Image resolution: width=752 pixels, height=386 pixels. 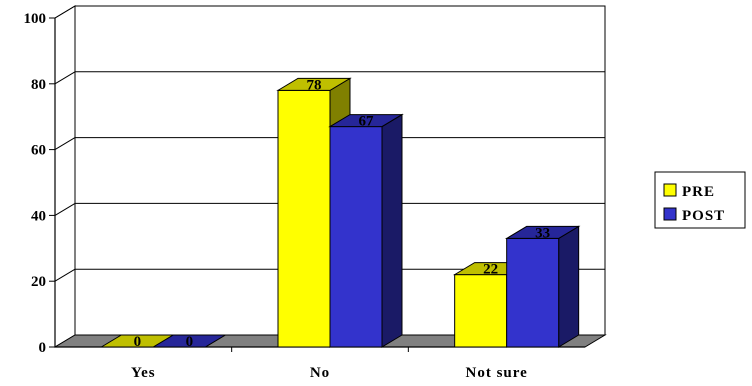 I want to click on x-tick-label-no: No, so click(x=320, y=373).